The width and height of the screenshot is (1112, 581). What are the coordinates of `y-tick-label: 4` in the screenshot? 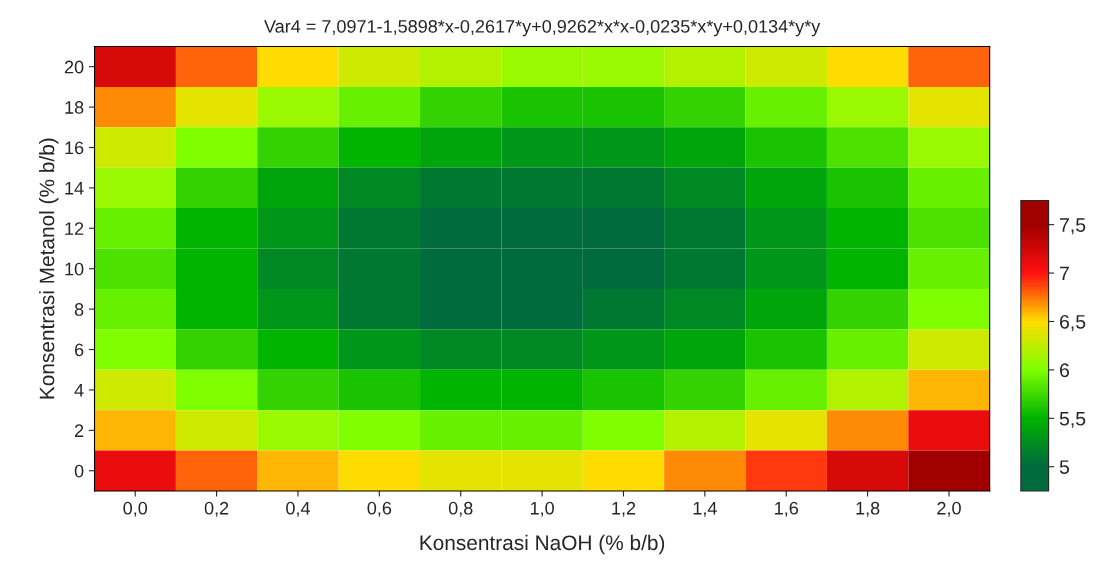 It's located at (79, 390).